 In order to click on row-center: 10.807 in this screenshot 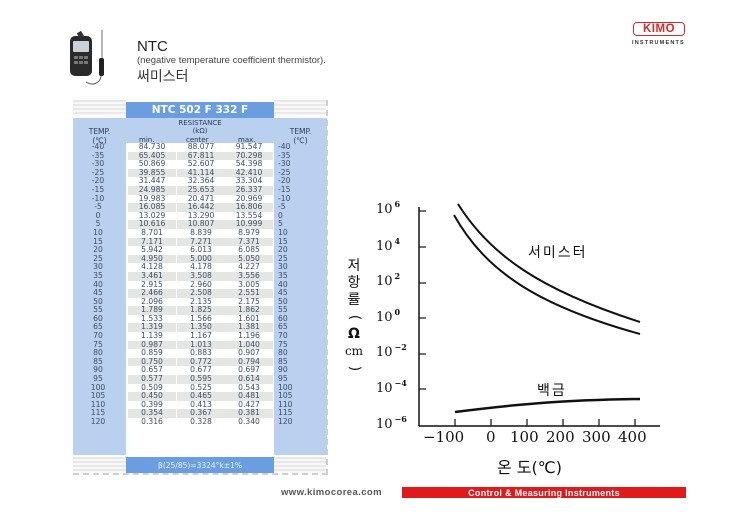, I will do `click(201, 224)`.